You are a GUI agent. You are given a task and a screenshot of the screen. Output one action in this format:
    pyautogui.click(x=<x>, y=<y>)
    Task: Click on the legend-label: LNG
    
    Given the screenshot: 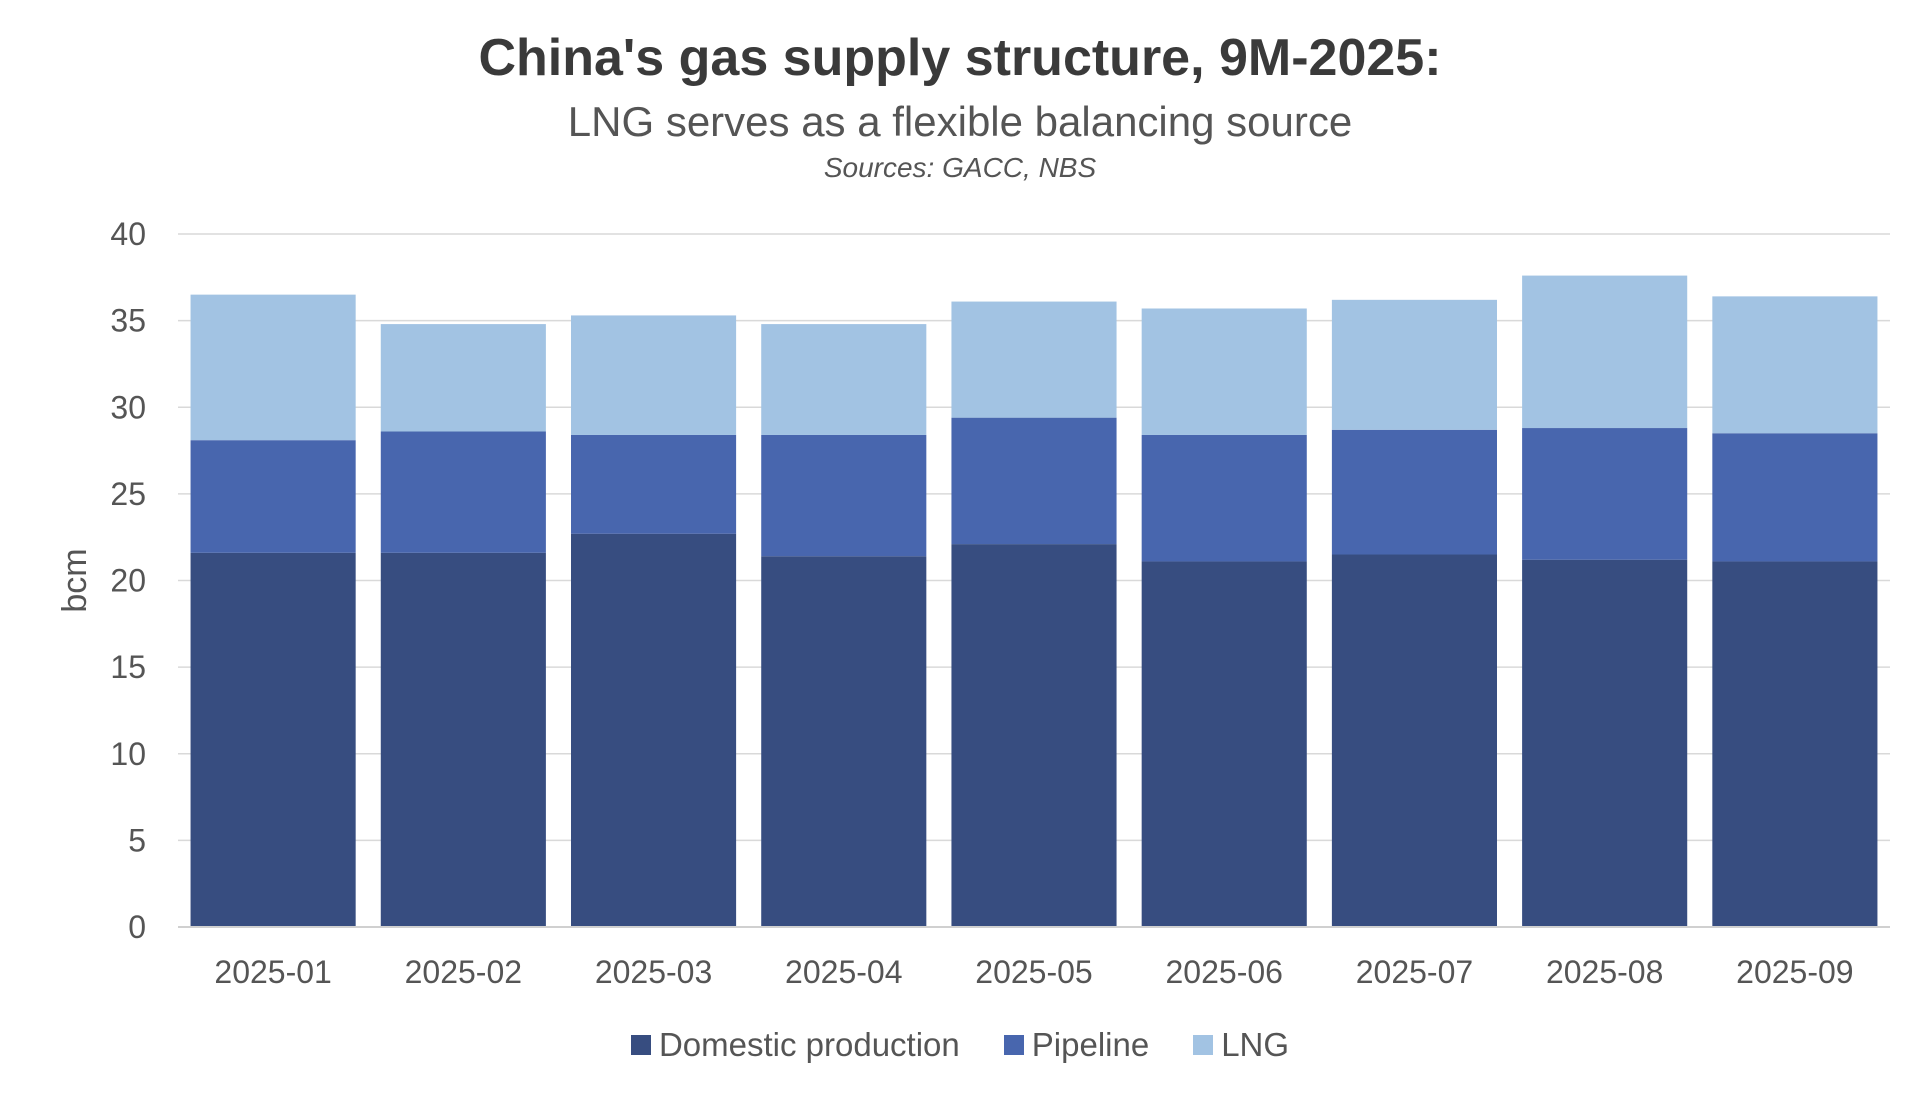 What is the action you would take?
    pyautogui.click(x=1255, y=1044)
    